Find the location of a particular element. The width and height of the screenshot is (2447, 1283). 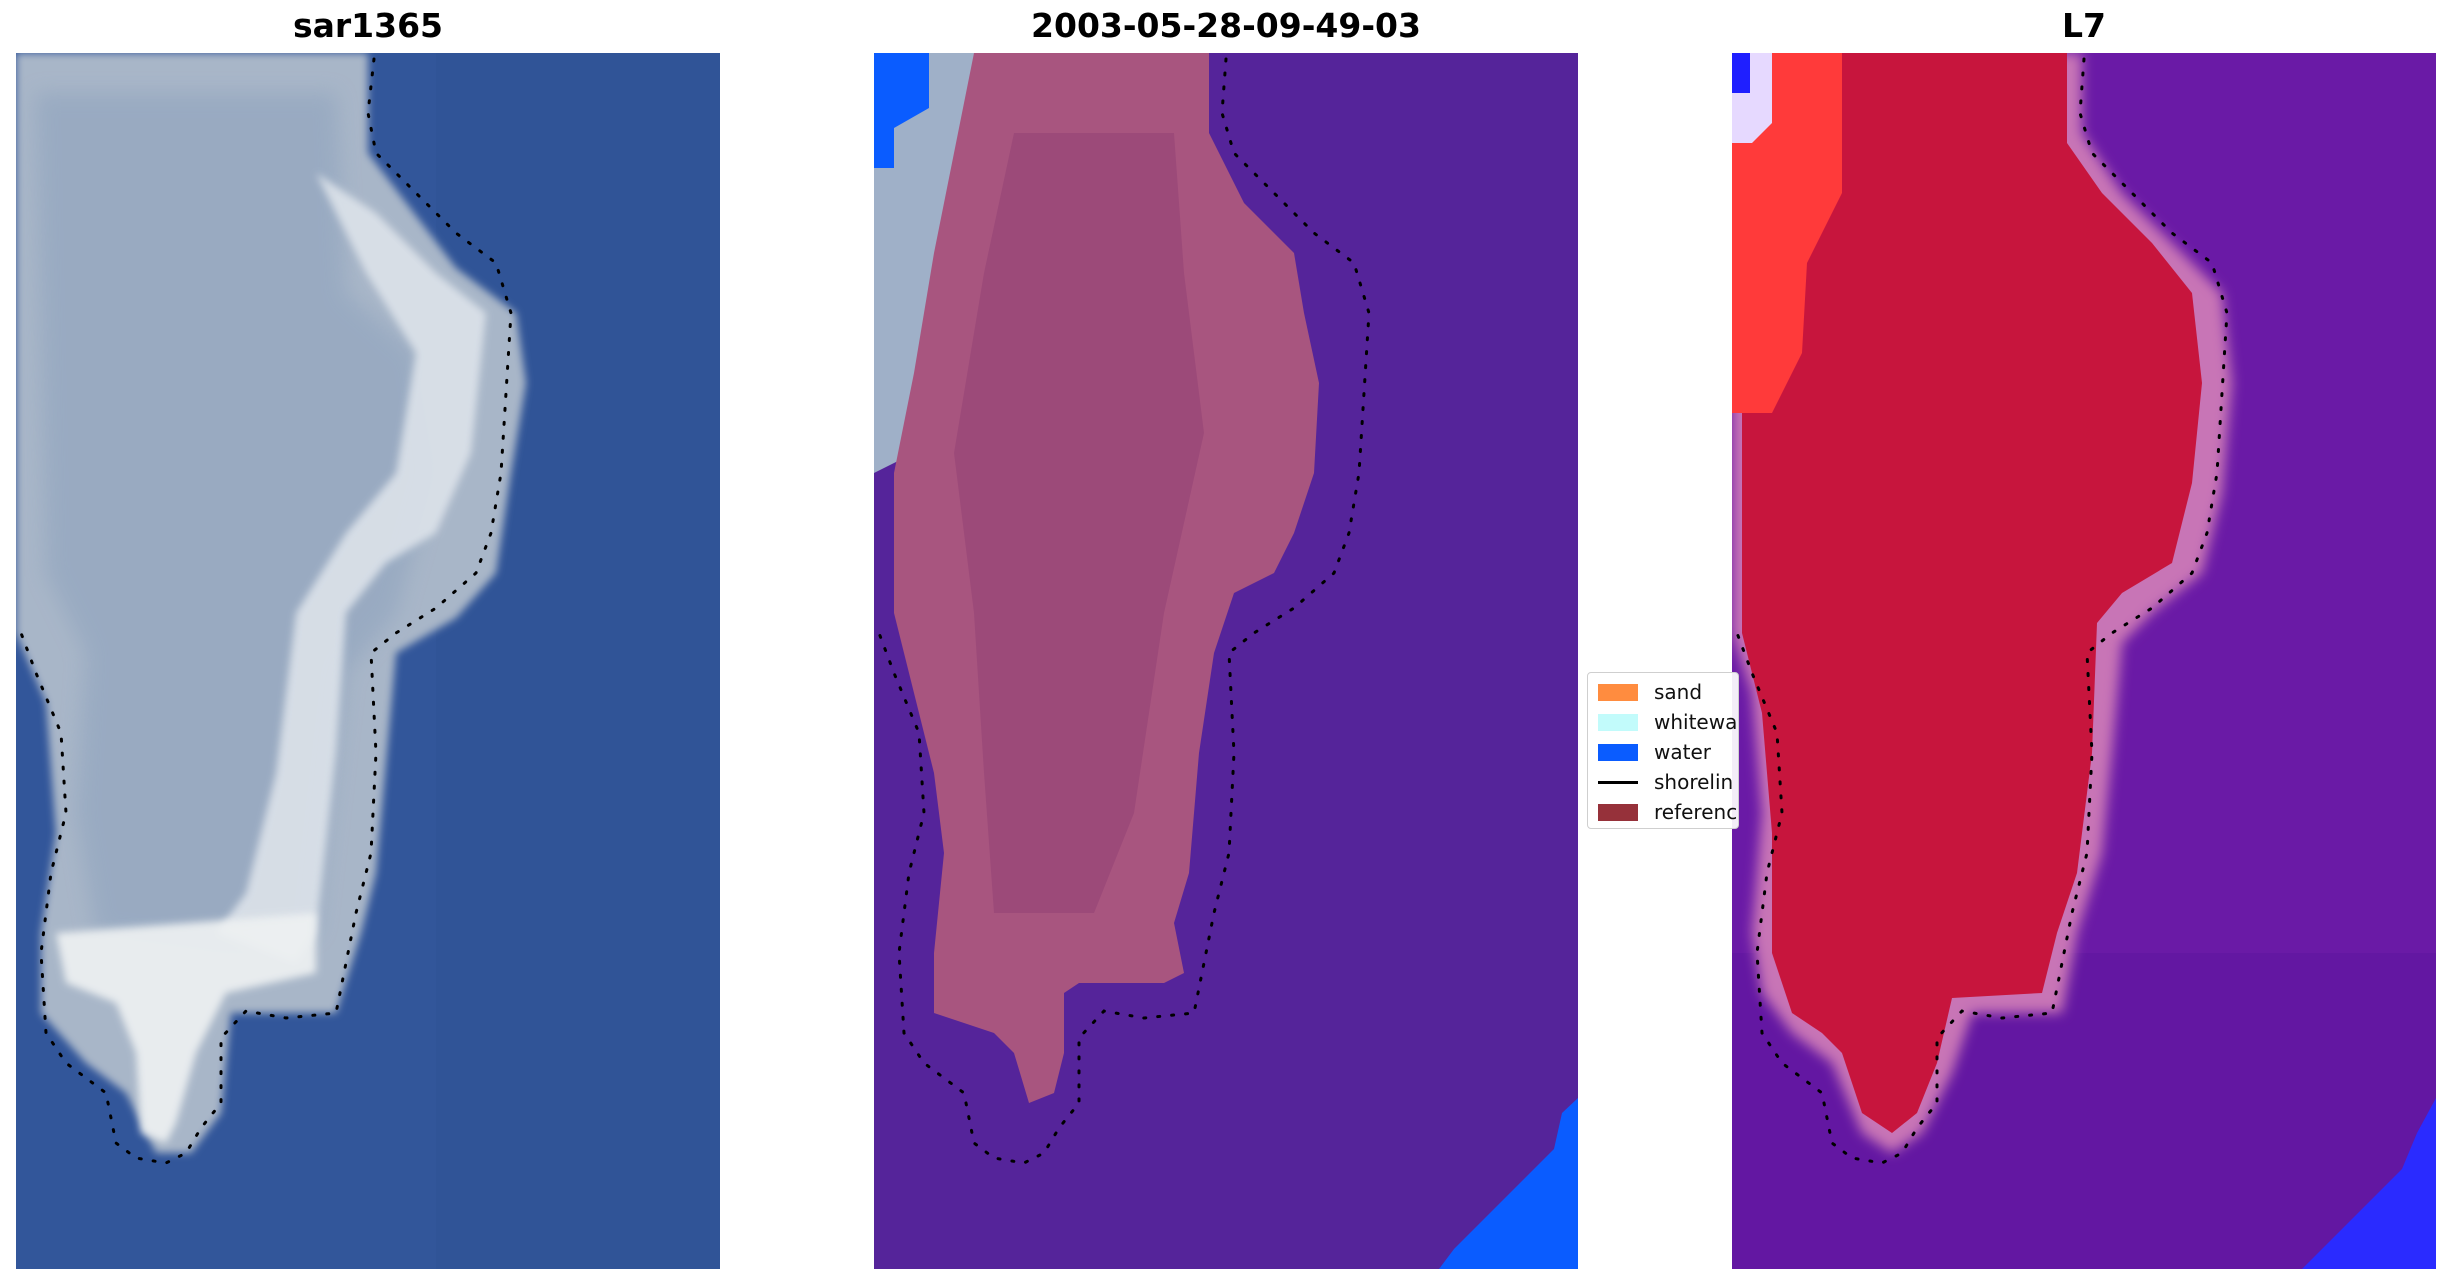

legend-item-sand: sand is located at coordinates (1650, 692).